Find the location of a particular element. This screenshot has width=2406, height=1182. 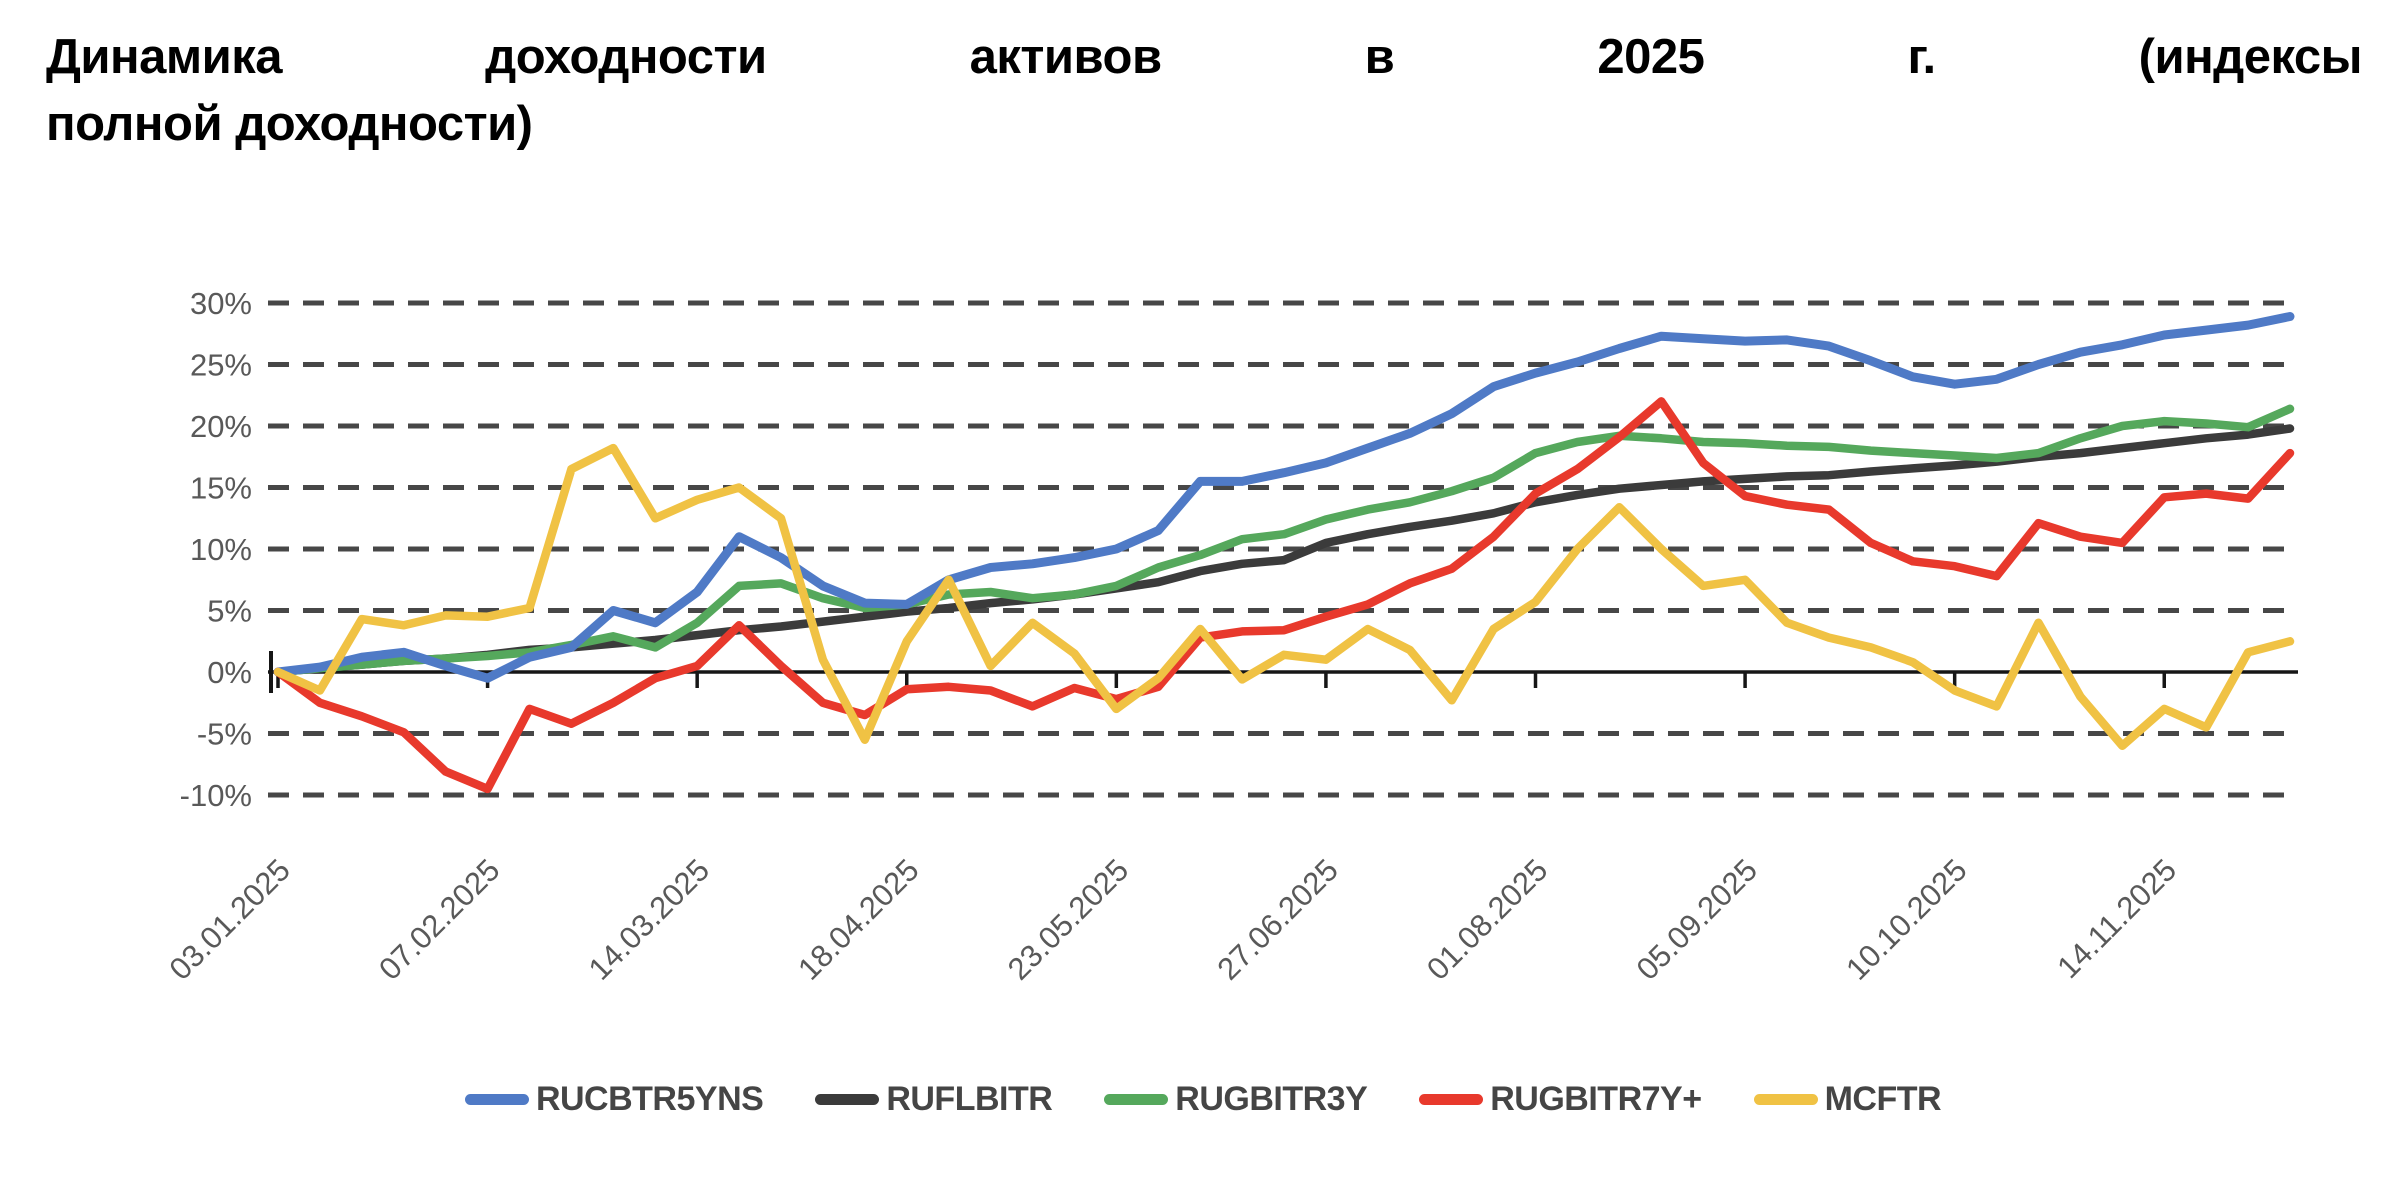

x-axis-label-23.05.2025: 23.05.2025 is located at coordinates (1068, 919).